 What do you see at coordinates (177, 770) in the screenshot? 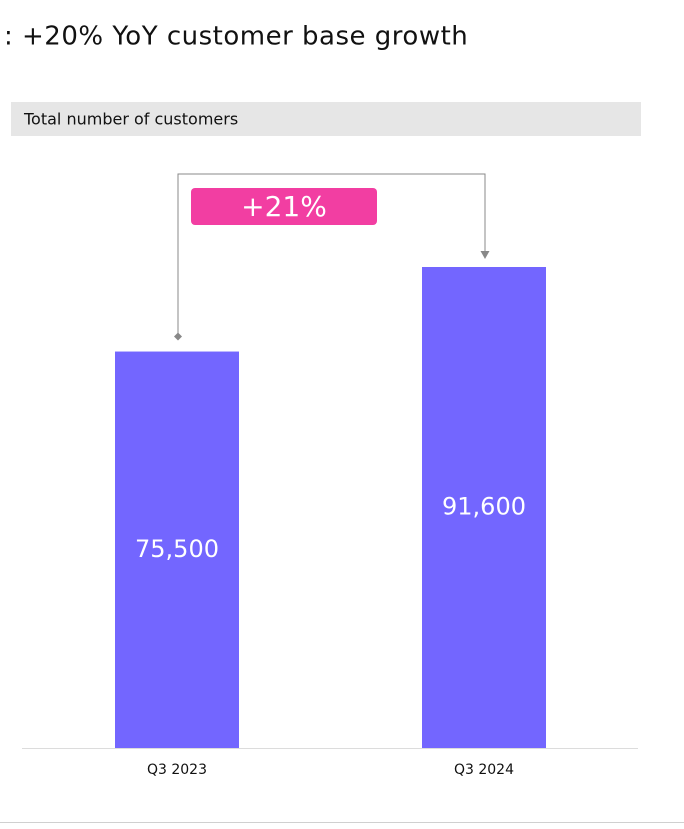
I see `x-tick-label: Q3 2023` at bounding box center [177, 770].